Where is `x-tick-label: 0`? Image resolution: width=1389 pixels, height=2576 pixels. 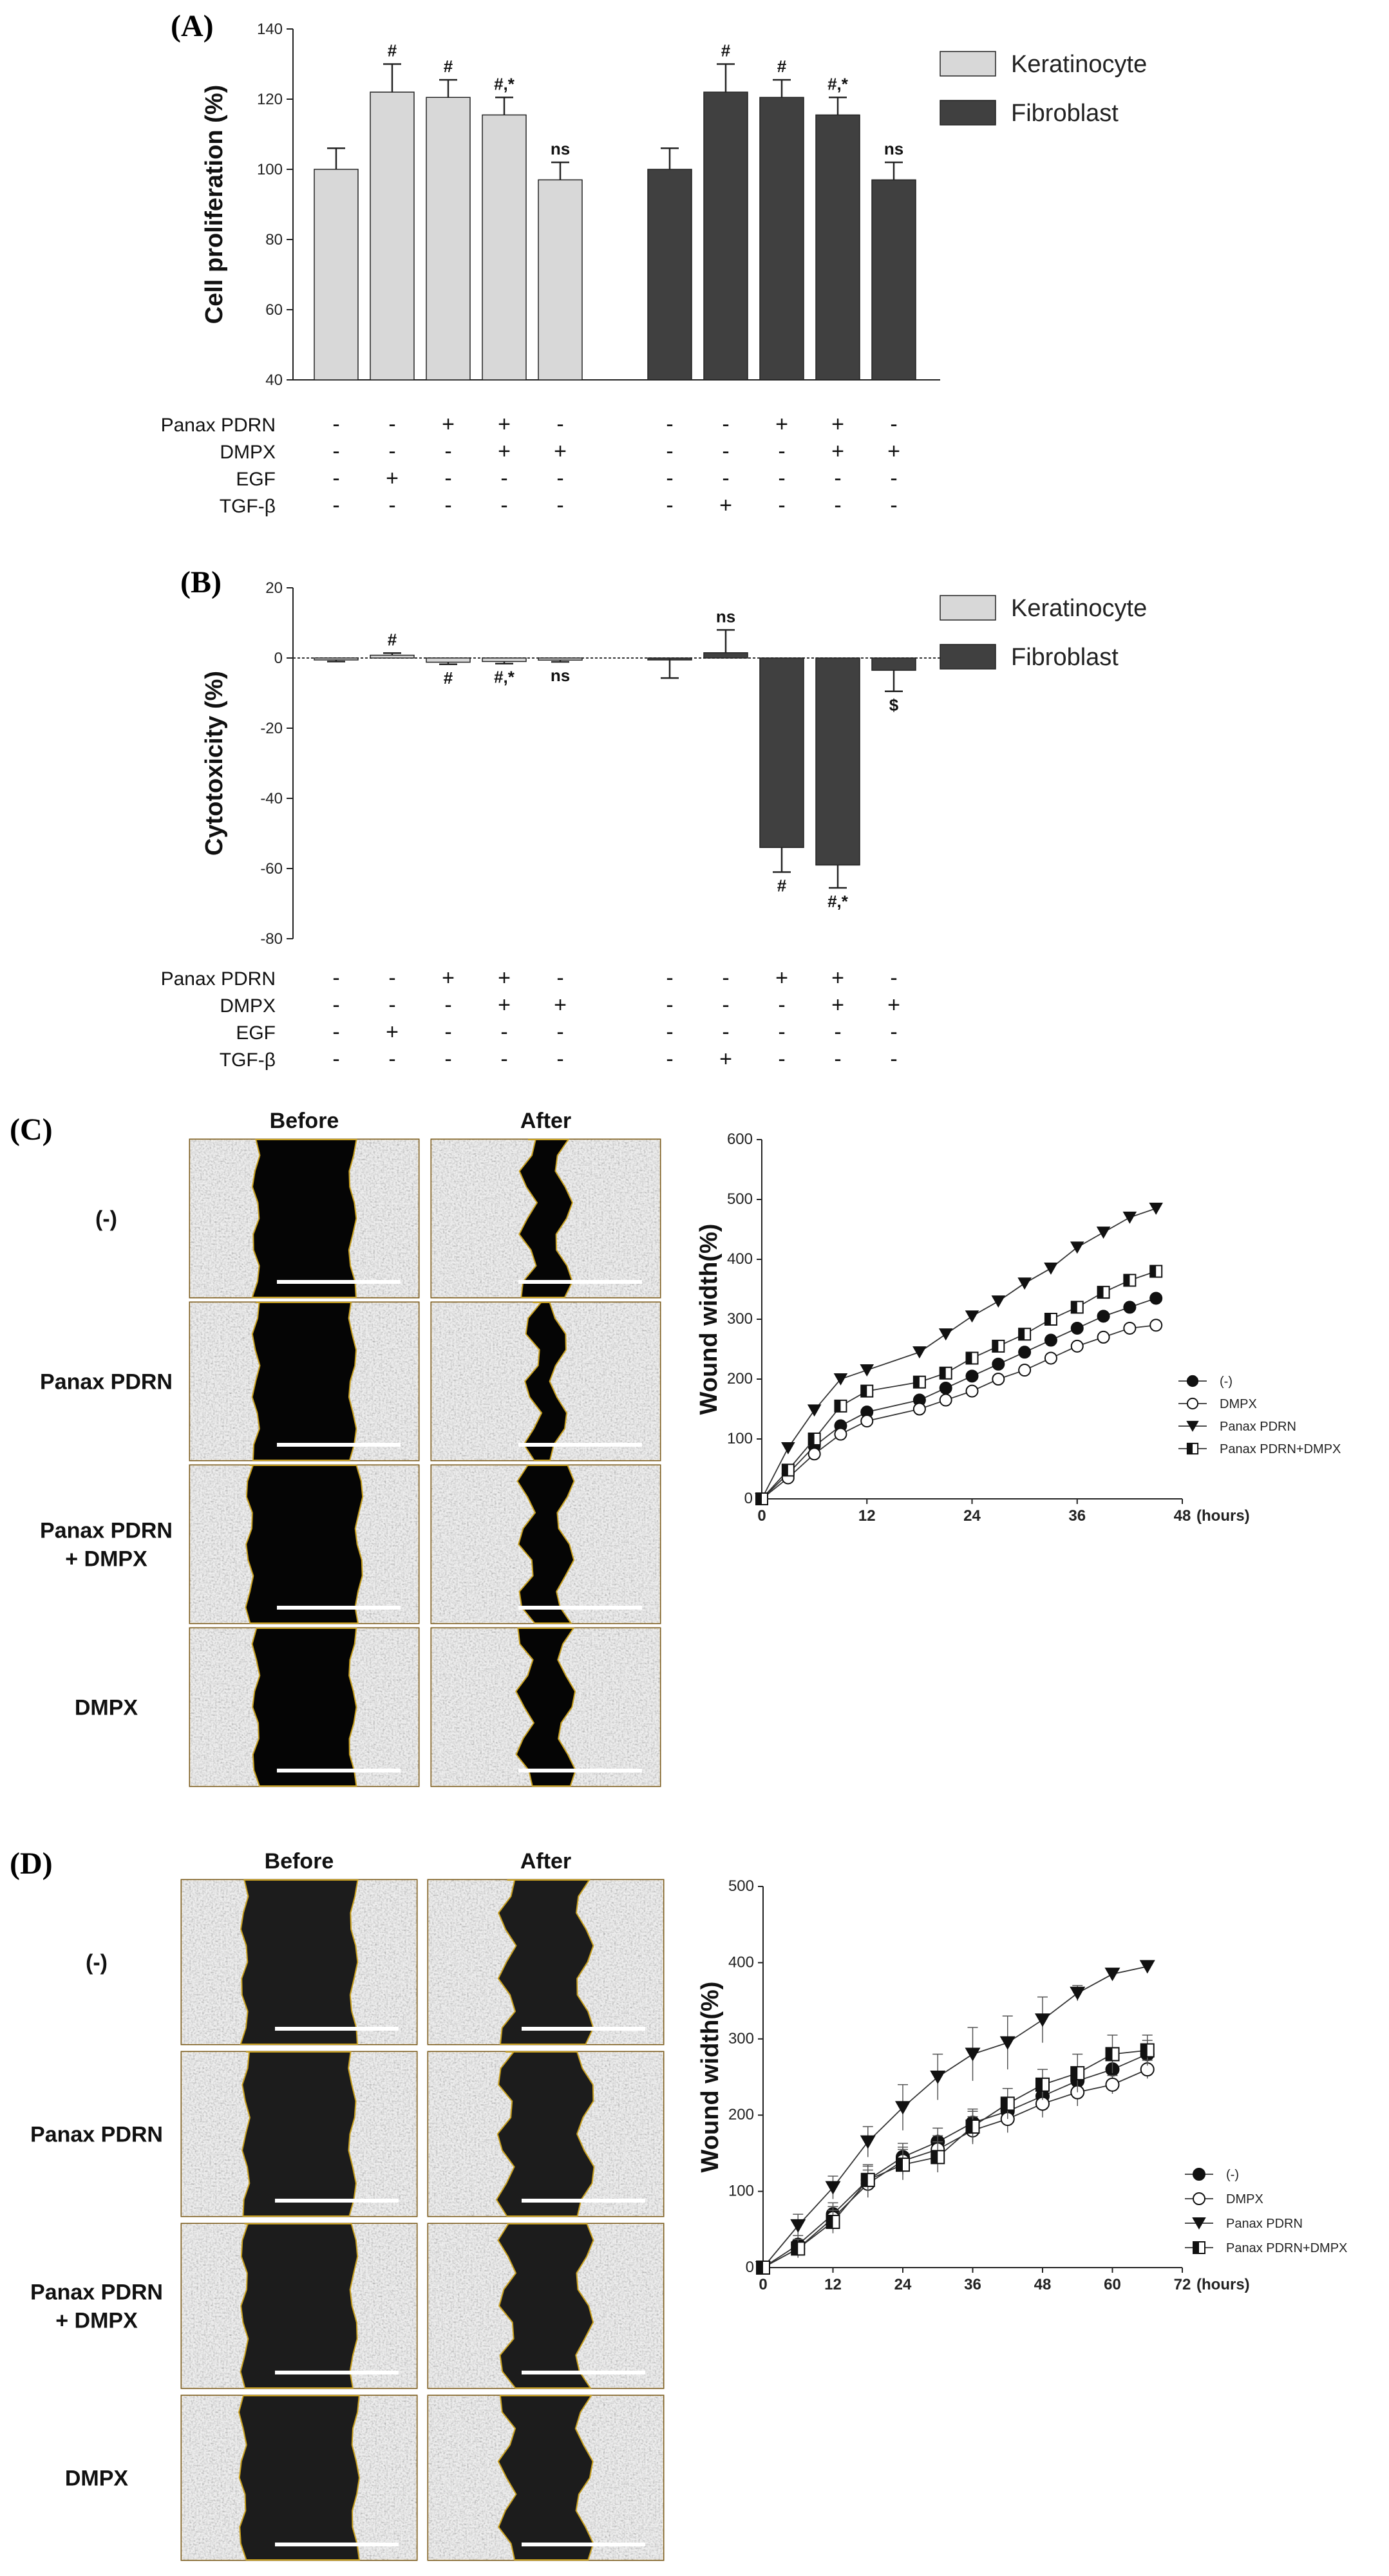
x-tick-label: 0 is located at coordinates (763, 2284).